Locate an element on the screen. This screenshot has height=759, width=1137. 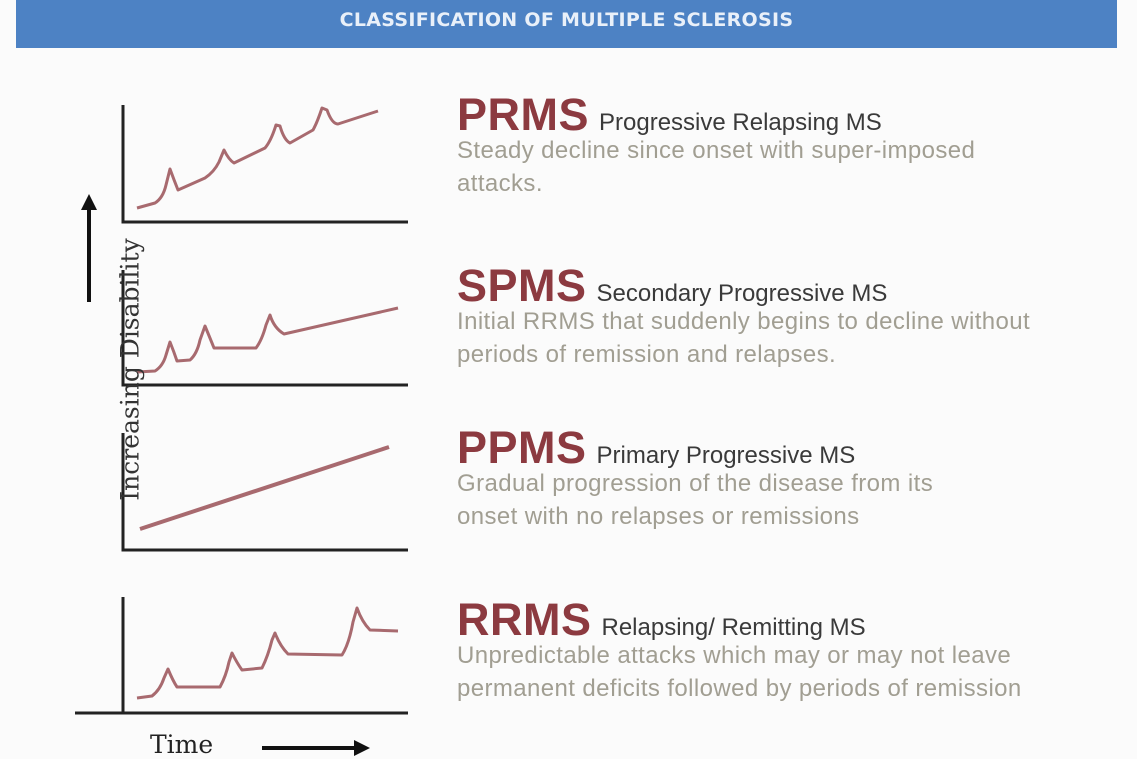
rrms-full-name: Relapsing/ Remitting MS is located at coordinates (733, 627).